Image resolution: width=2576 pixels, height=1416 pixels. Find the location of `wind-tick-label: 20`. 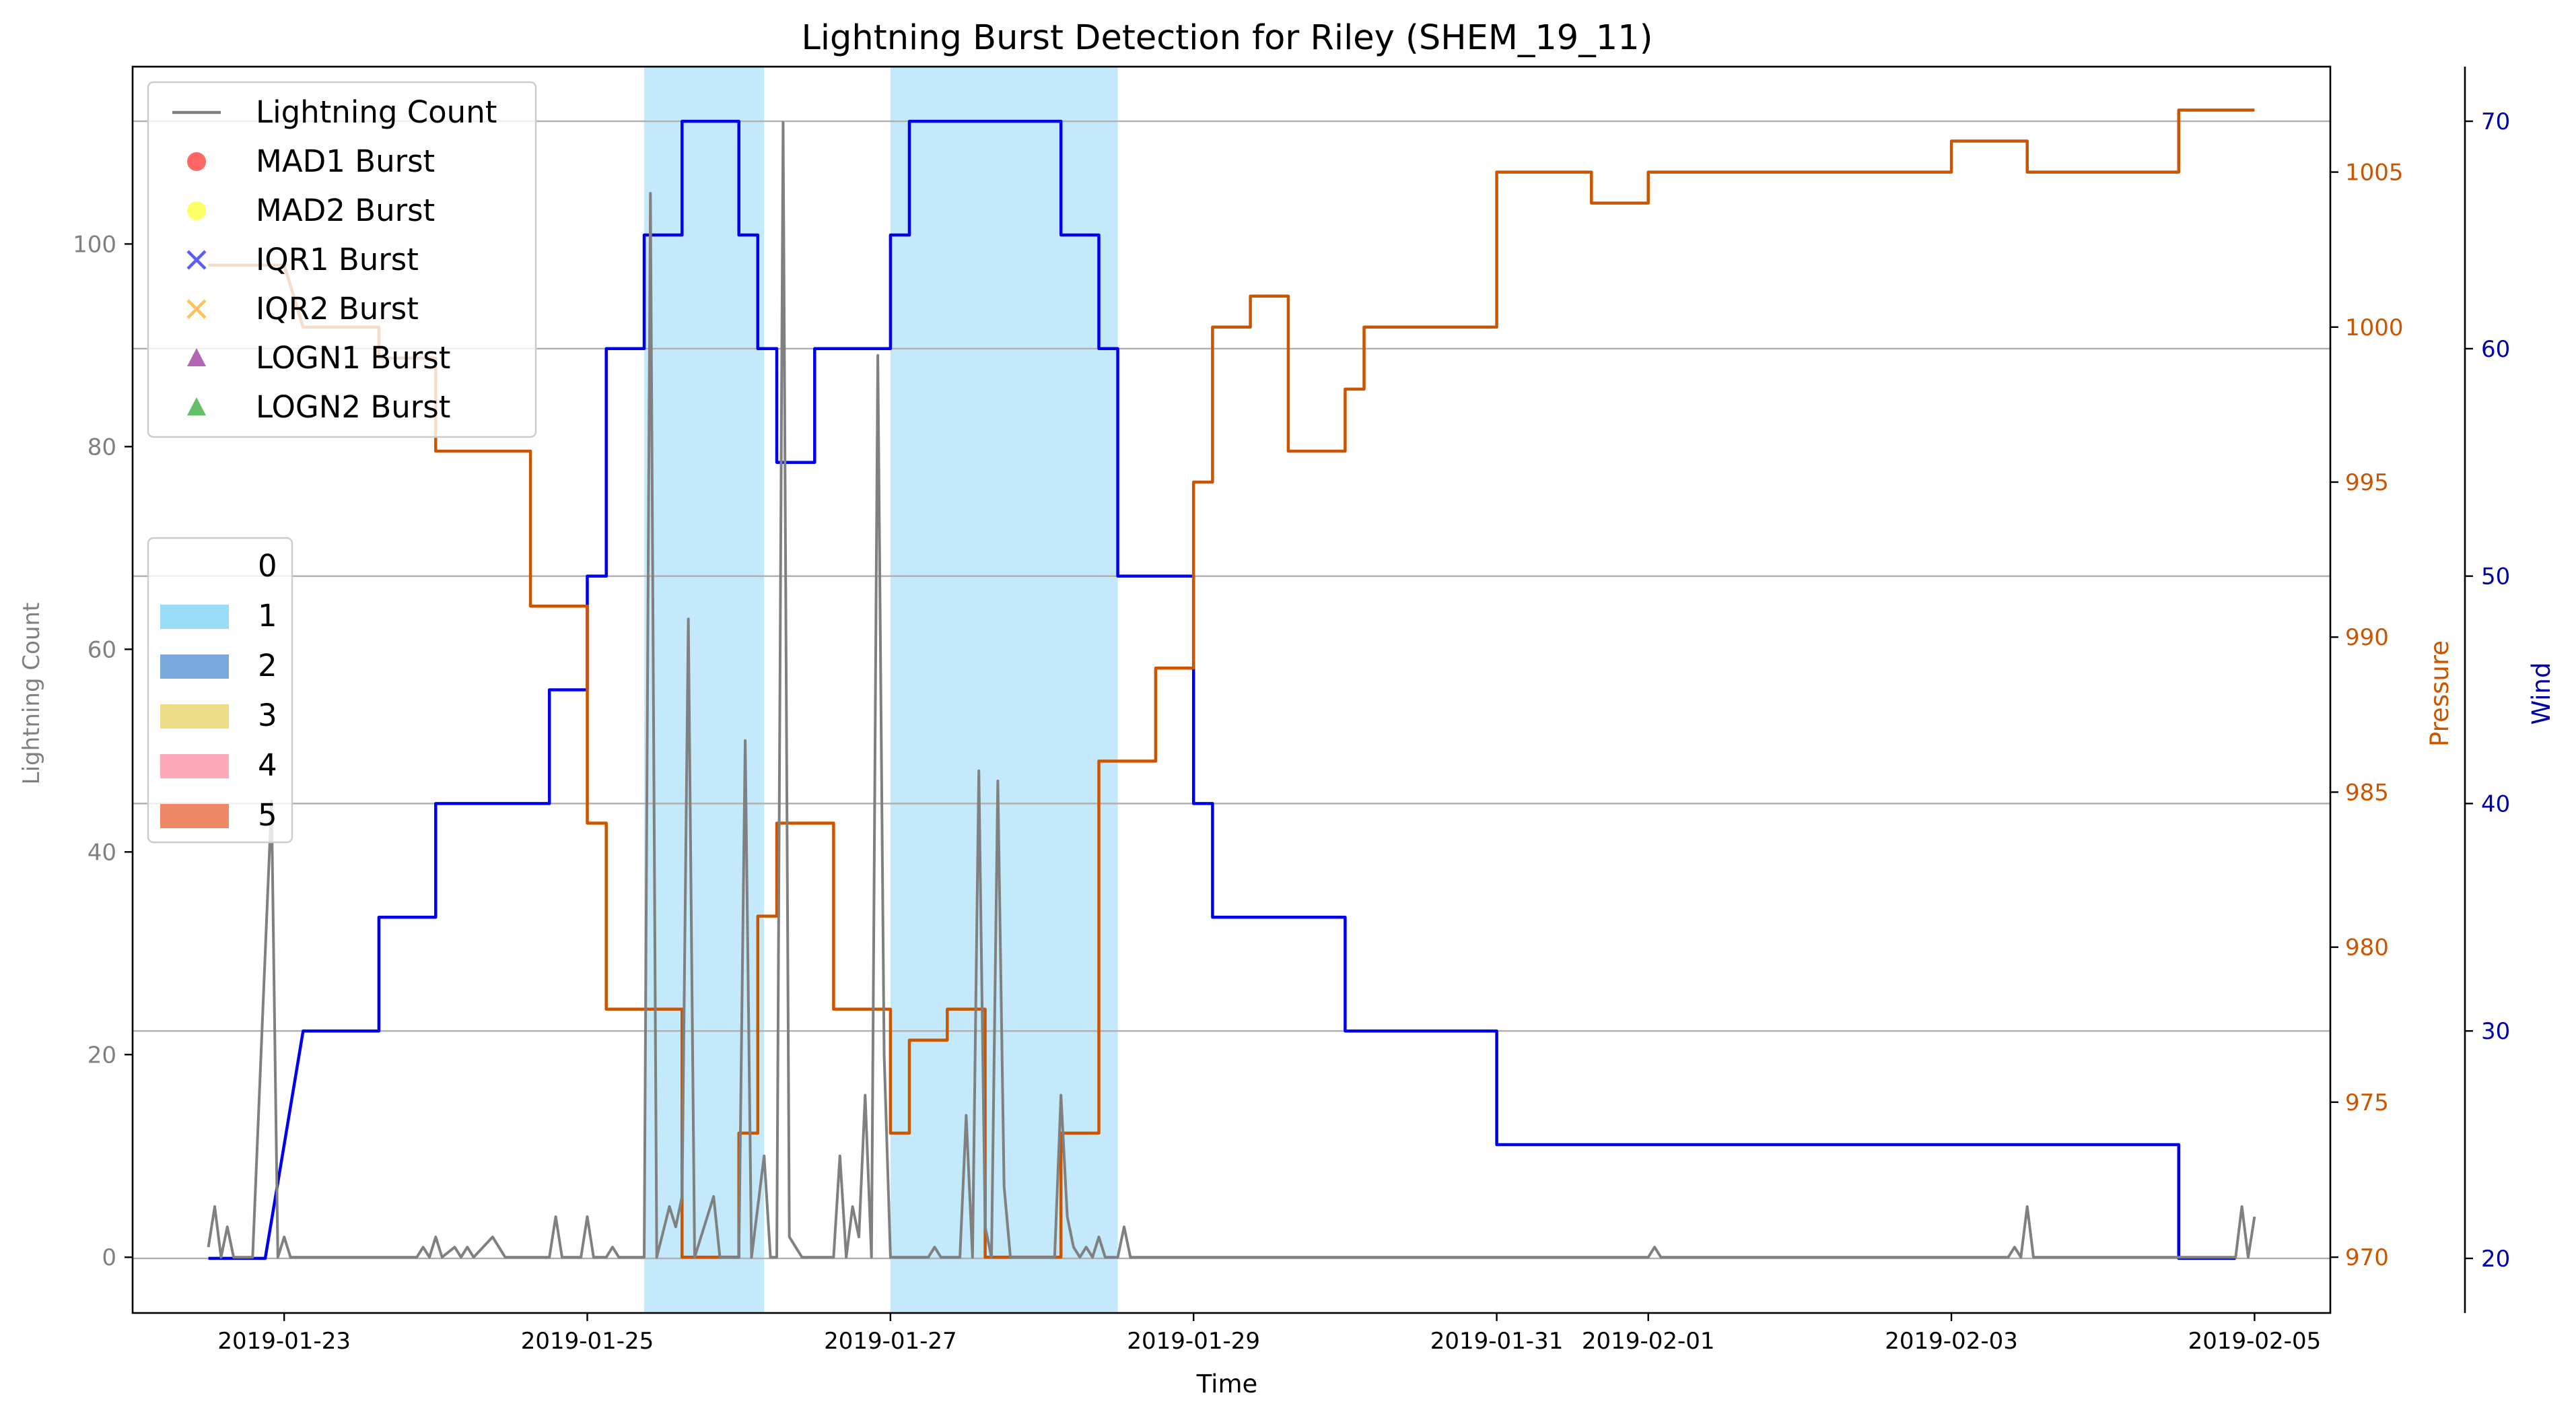

wind-tick-label: 20 is located at coordinates (2495, 1259).